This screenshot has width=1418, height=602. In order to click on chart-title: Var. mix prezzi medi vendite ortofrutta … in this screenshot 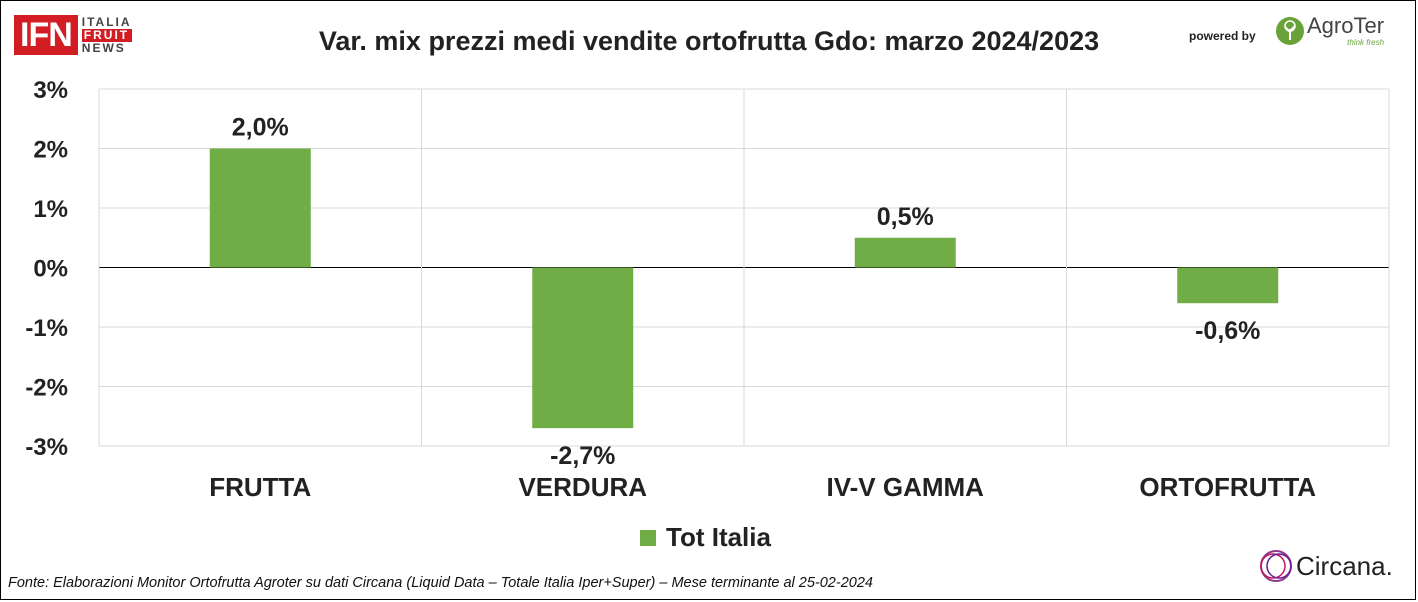, I will do `click(709, 41)`.